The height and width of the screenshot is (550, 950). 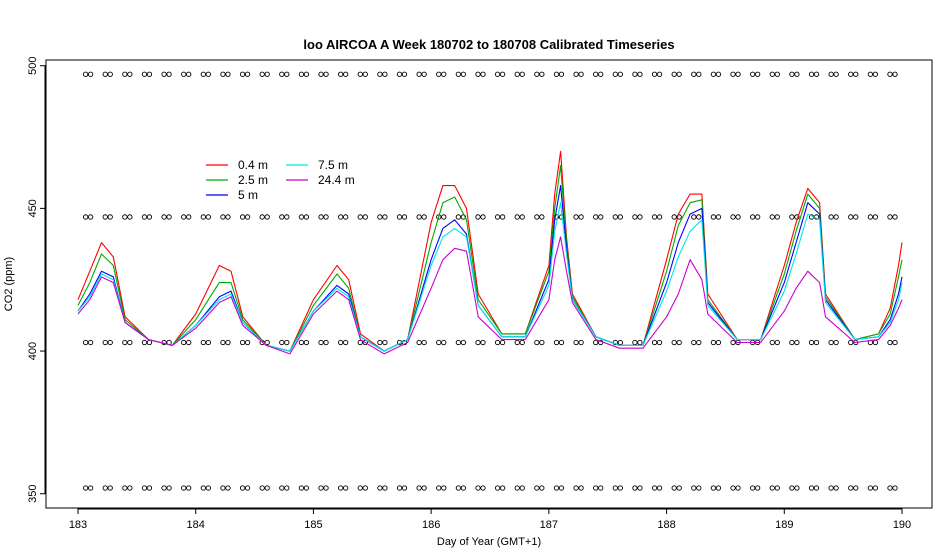 What do you see at coordinates (549, 525) in the screenshot?
I see `x-tick-label: 187` at bounding box center [549, 525].